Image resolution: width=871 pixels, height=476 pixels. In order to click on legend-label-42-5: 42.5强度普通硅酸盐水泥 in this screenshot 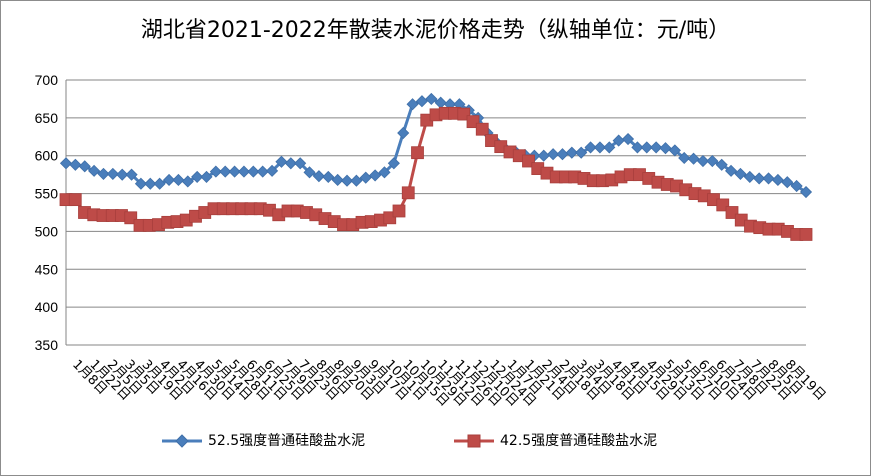, I will do `click(579, 441)`.